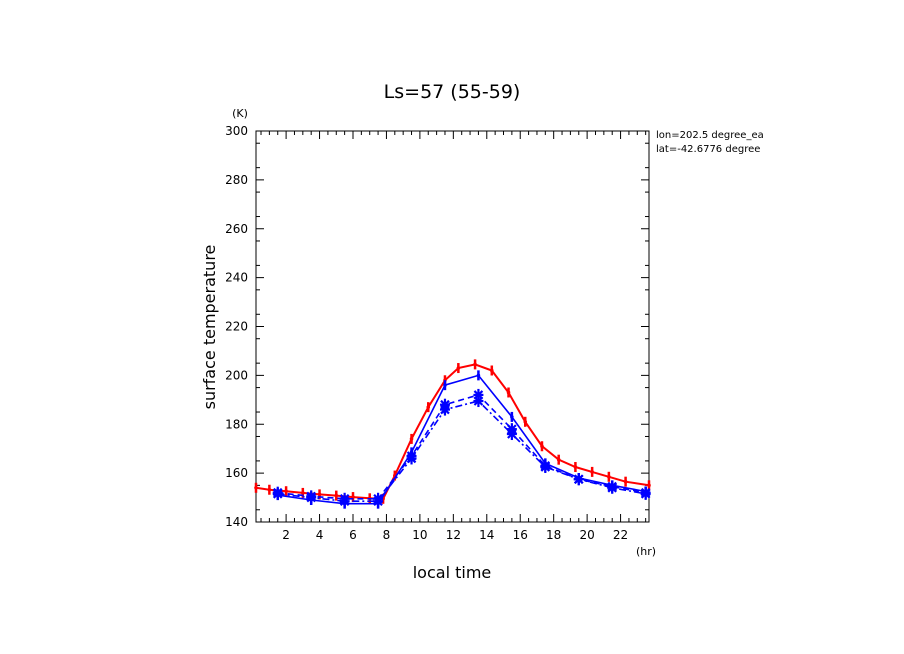 This screenshot has height=654, width=904. I want to click on y-tick-label: 260, so click(236, 229).